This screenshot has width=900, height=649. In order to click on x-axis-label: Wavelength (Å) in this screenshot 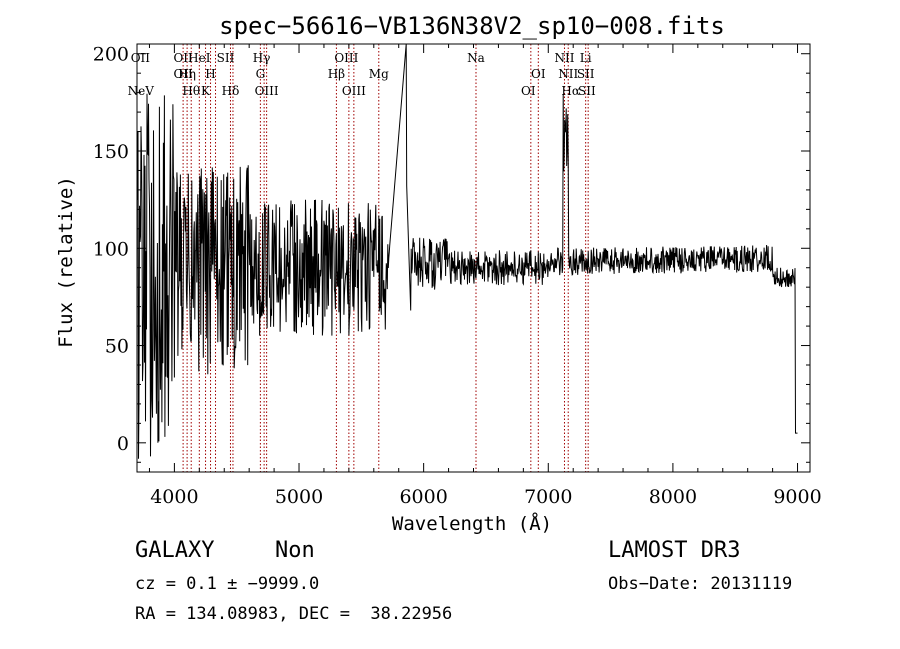, I will do `click(472, 523)`.